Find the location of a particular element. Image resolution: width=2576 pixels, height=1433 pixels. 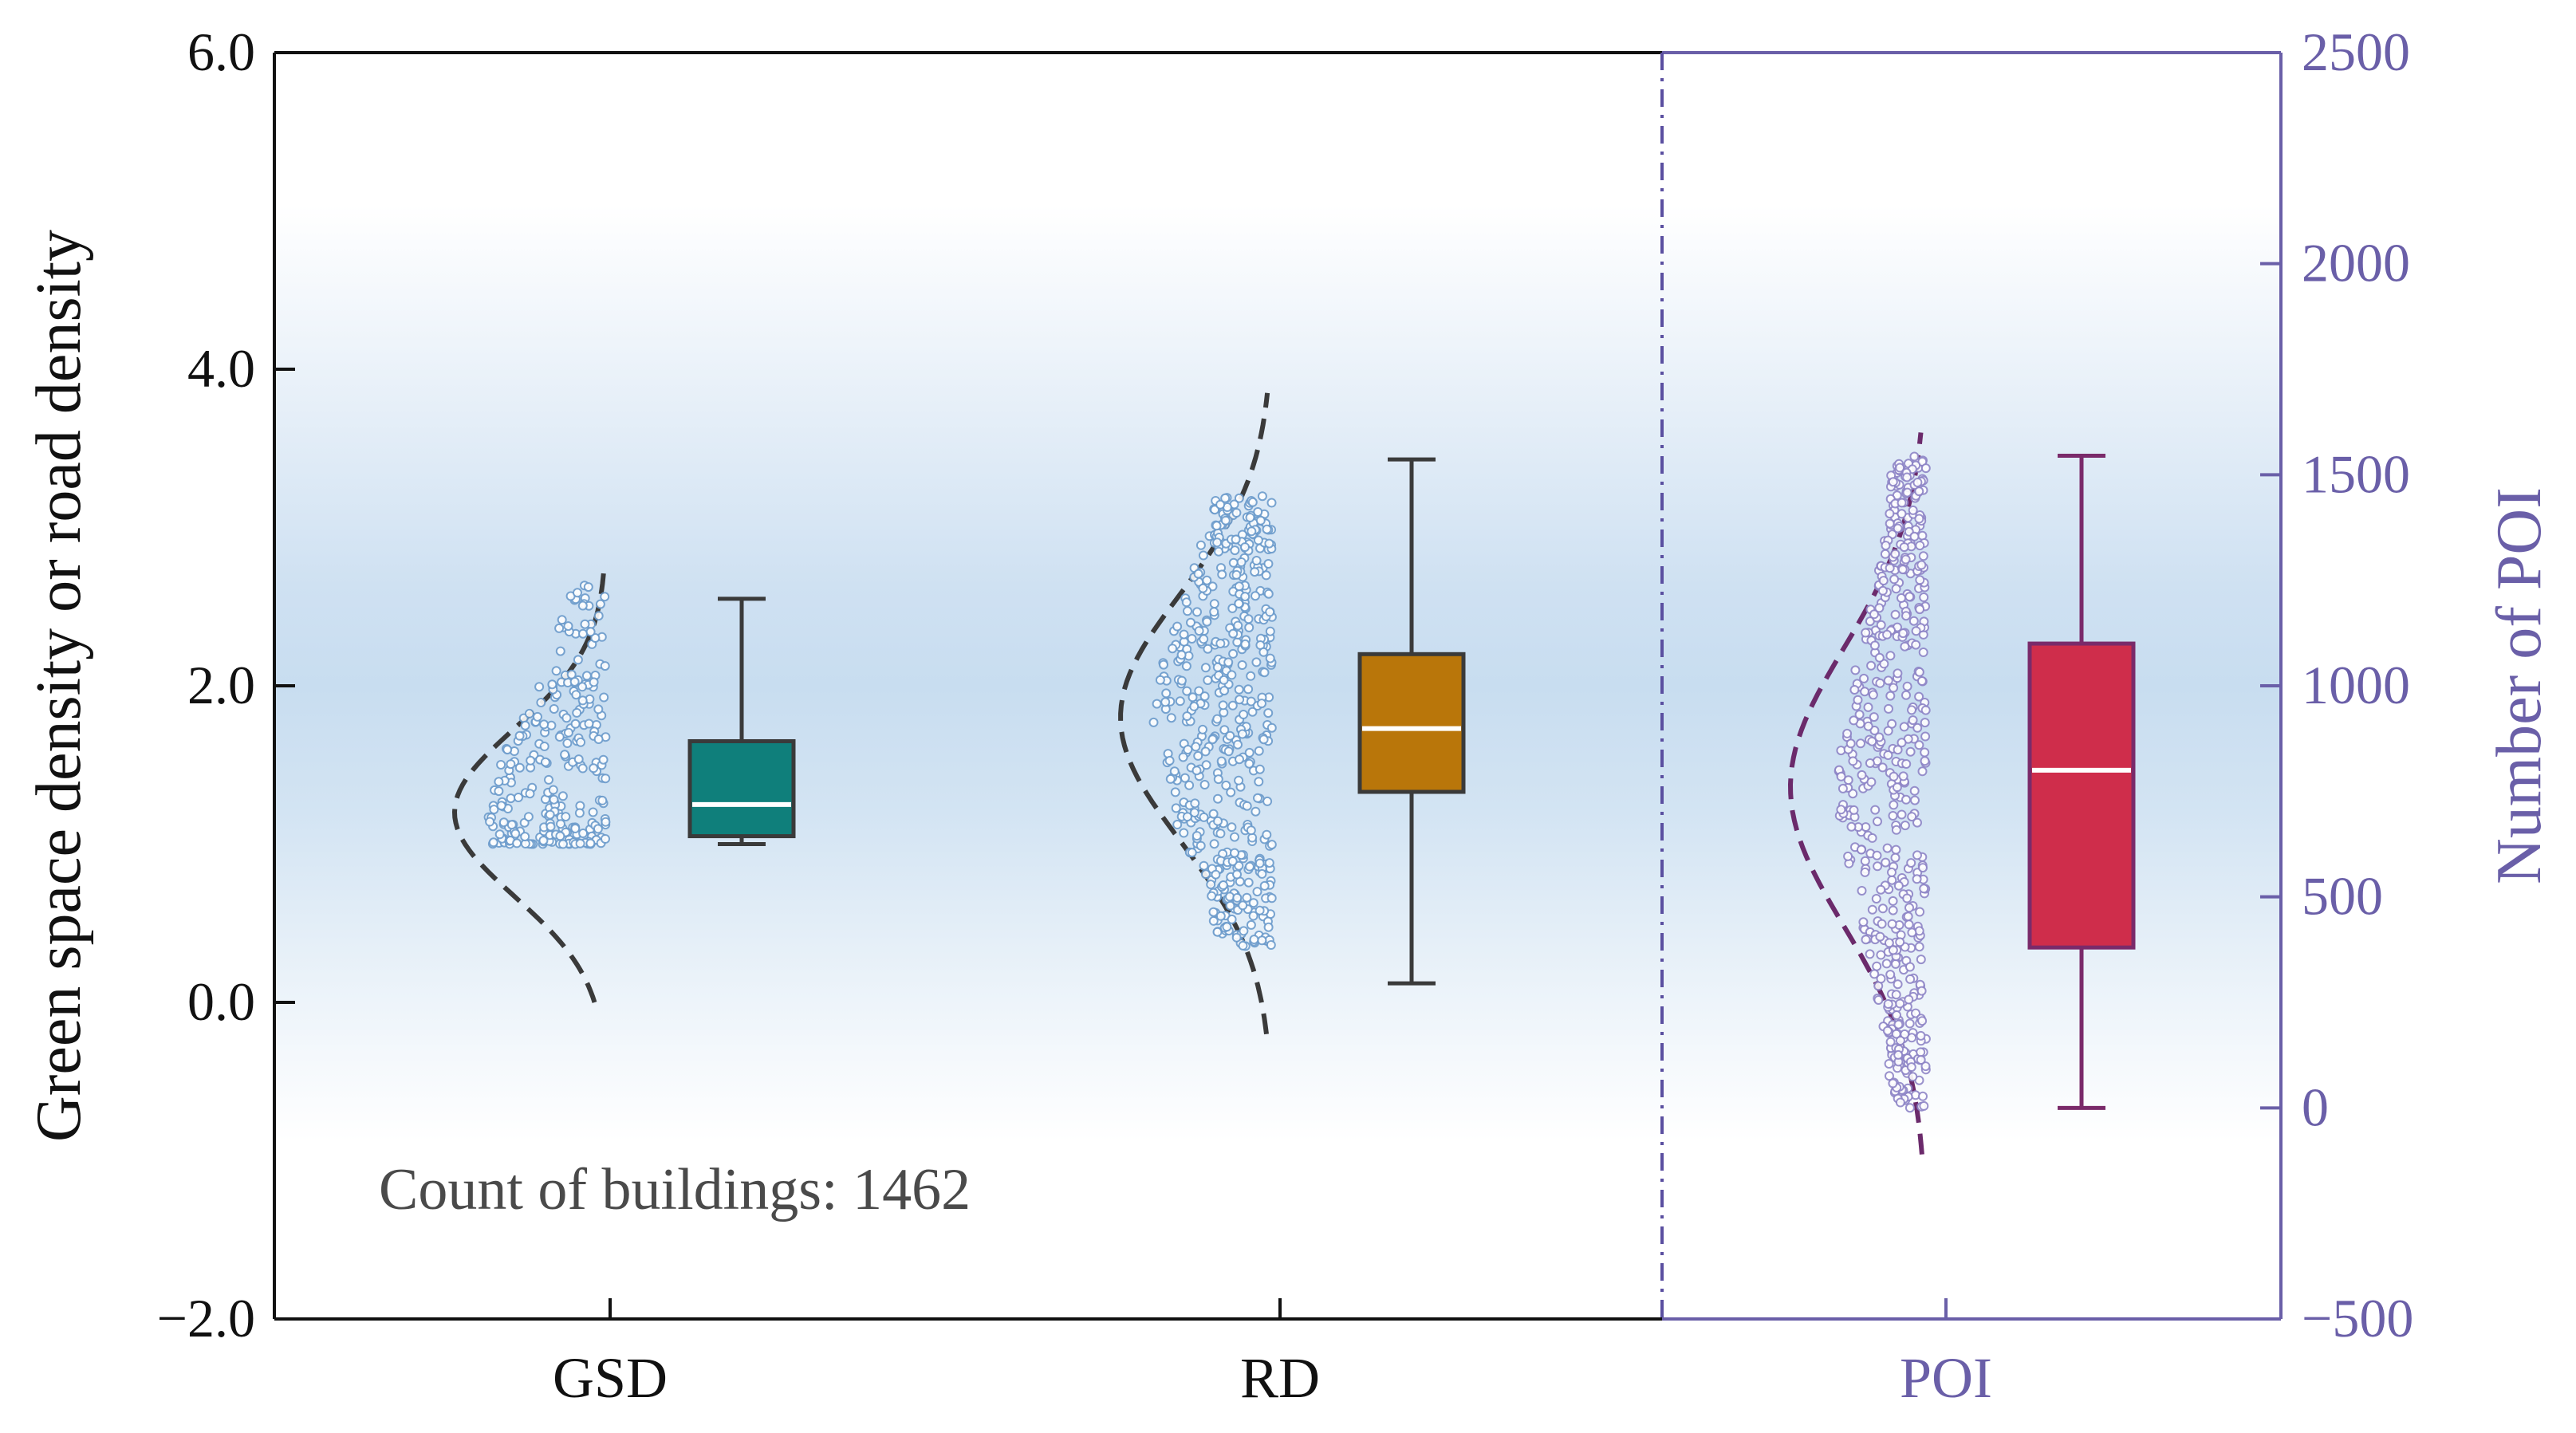

x-tick-label-rd: RD is located at coordinates (1280, 1378).